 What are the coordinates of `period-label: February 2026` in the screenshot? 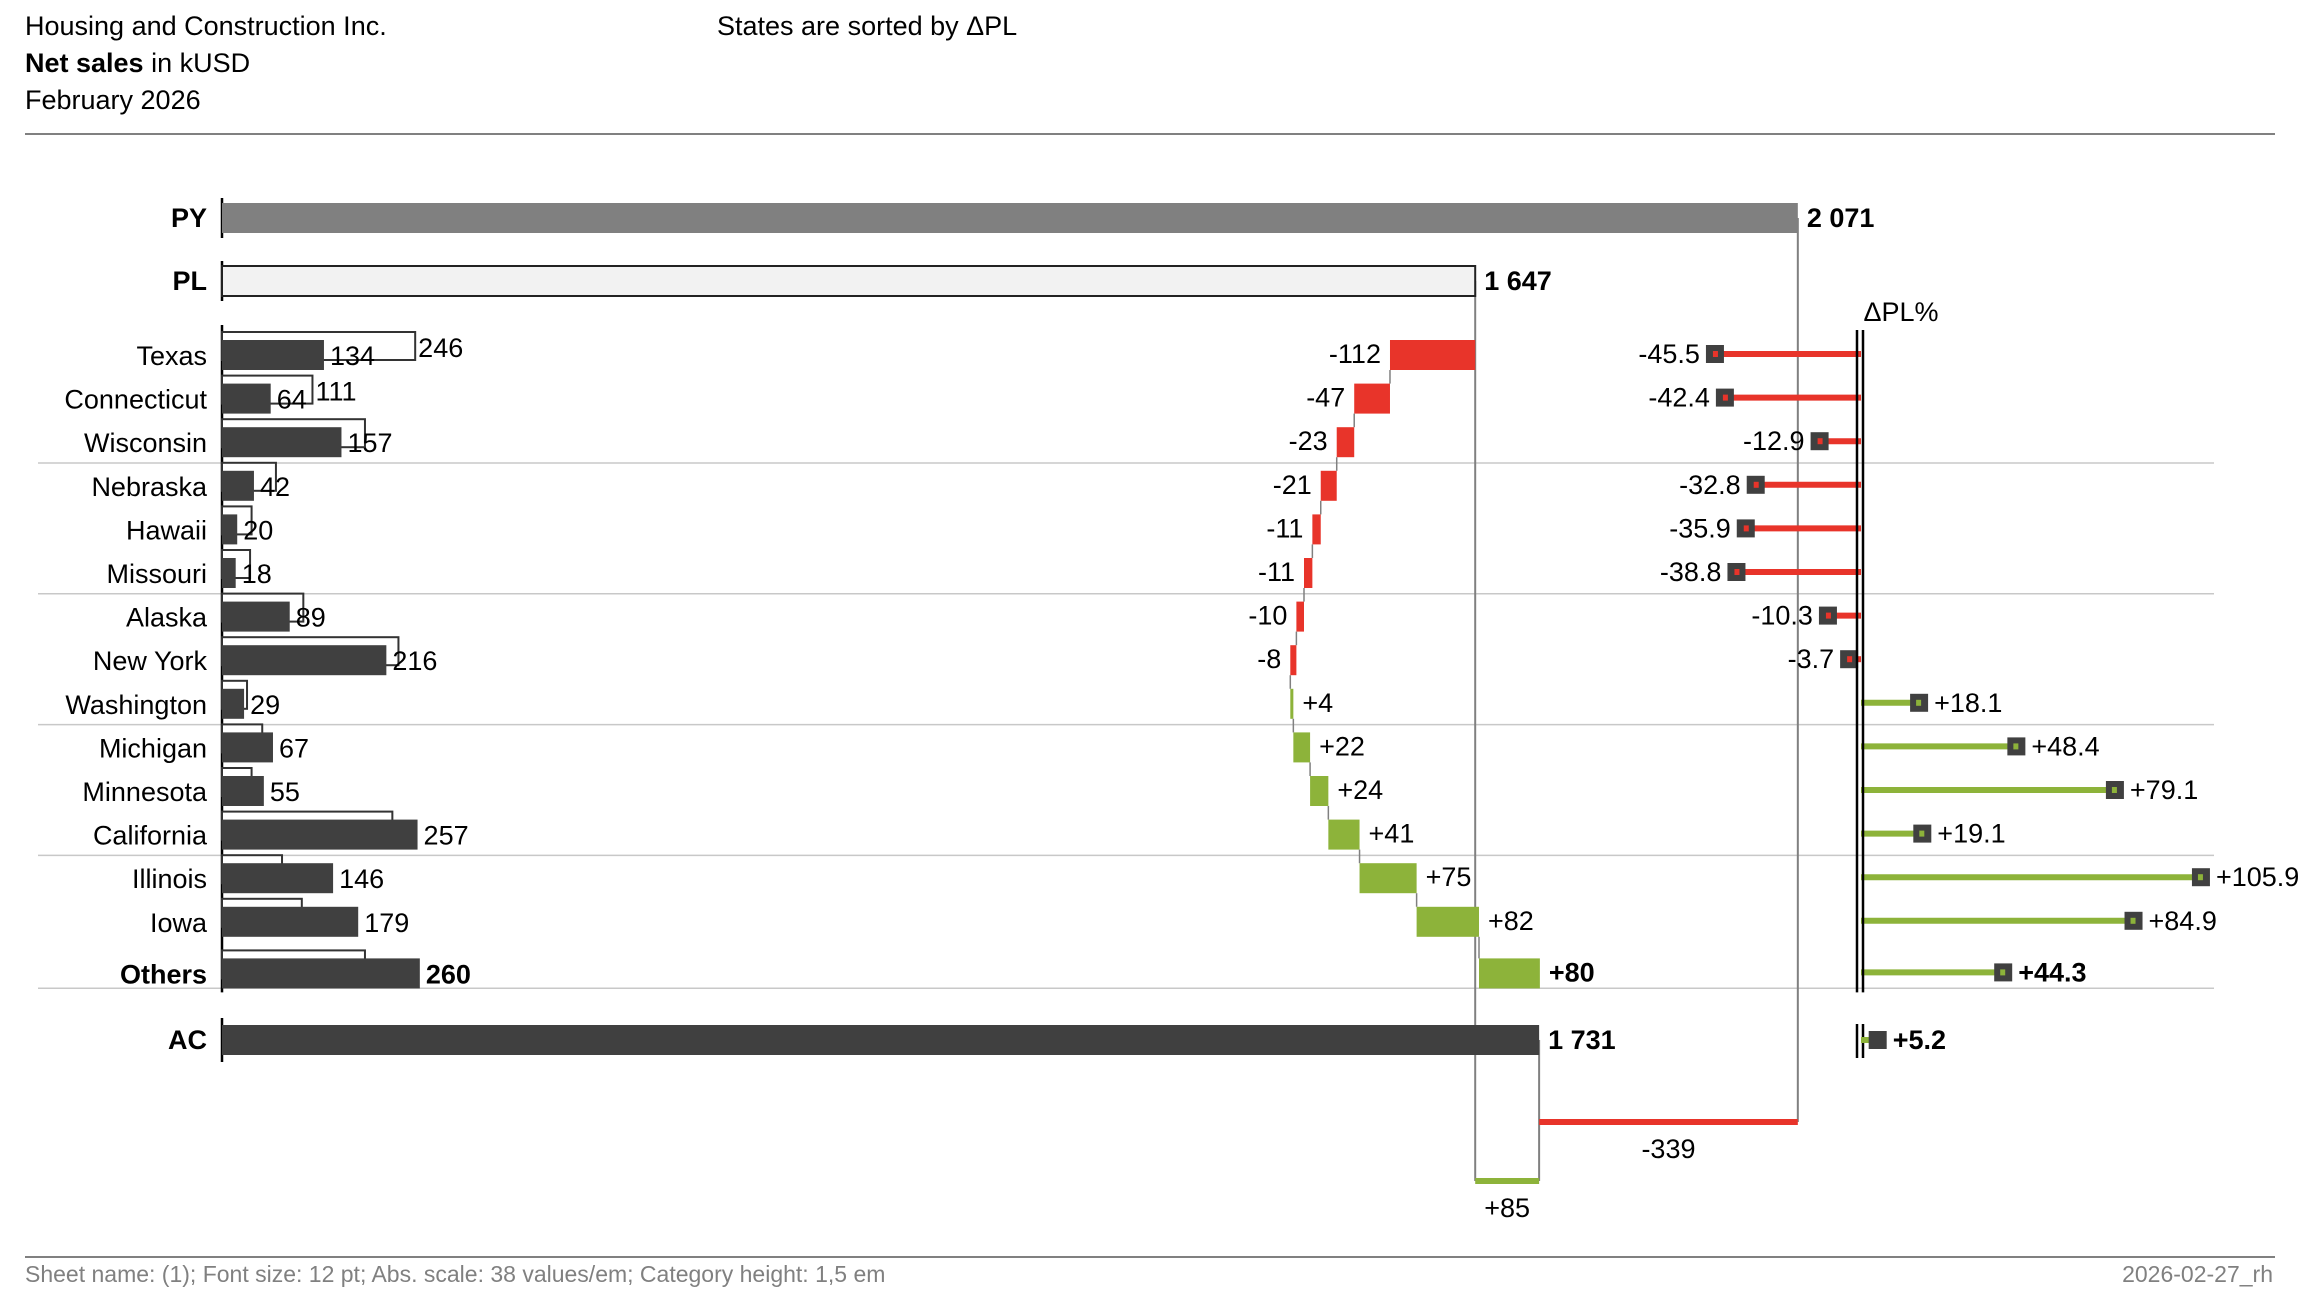 It's located at (113, 100).